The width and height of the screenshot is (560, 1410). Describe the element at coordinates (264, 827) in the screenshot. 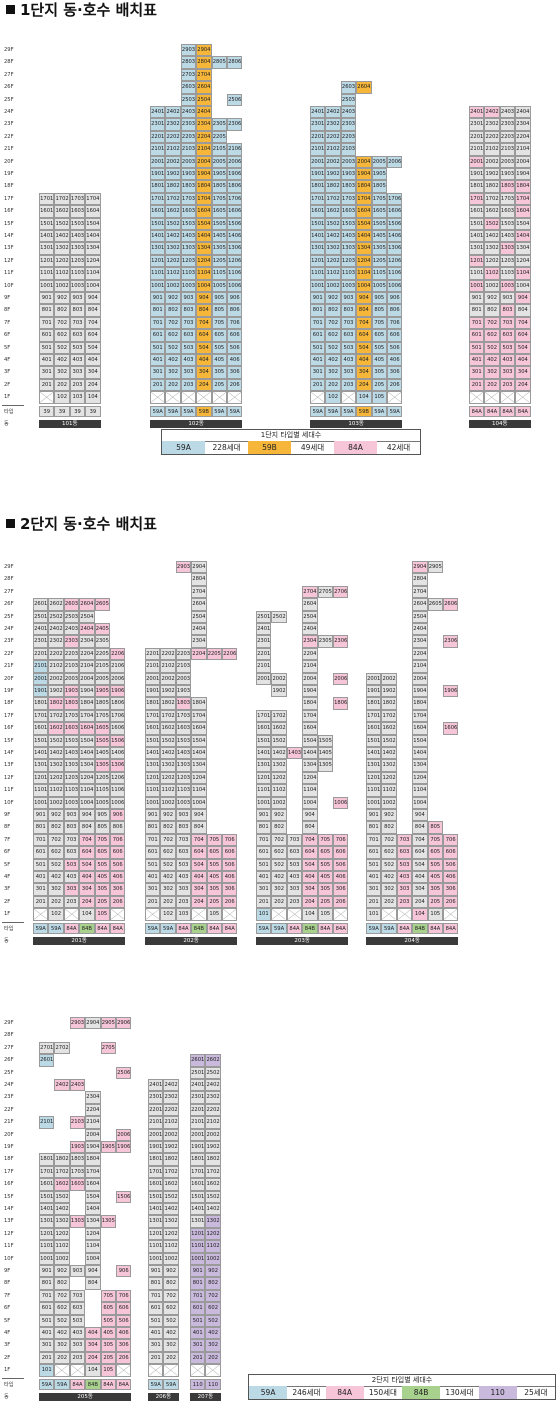

I see `unit-cell: 801` at that location.